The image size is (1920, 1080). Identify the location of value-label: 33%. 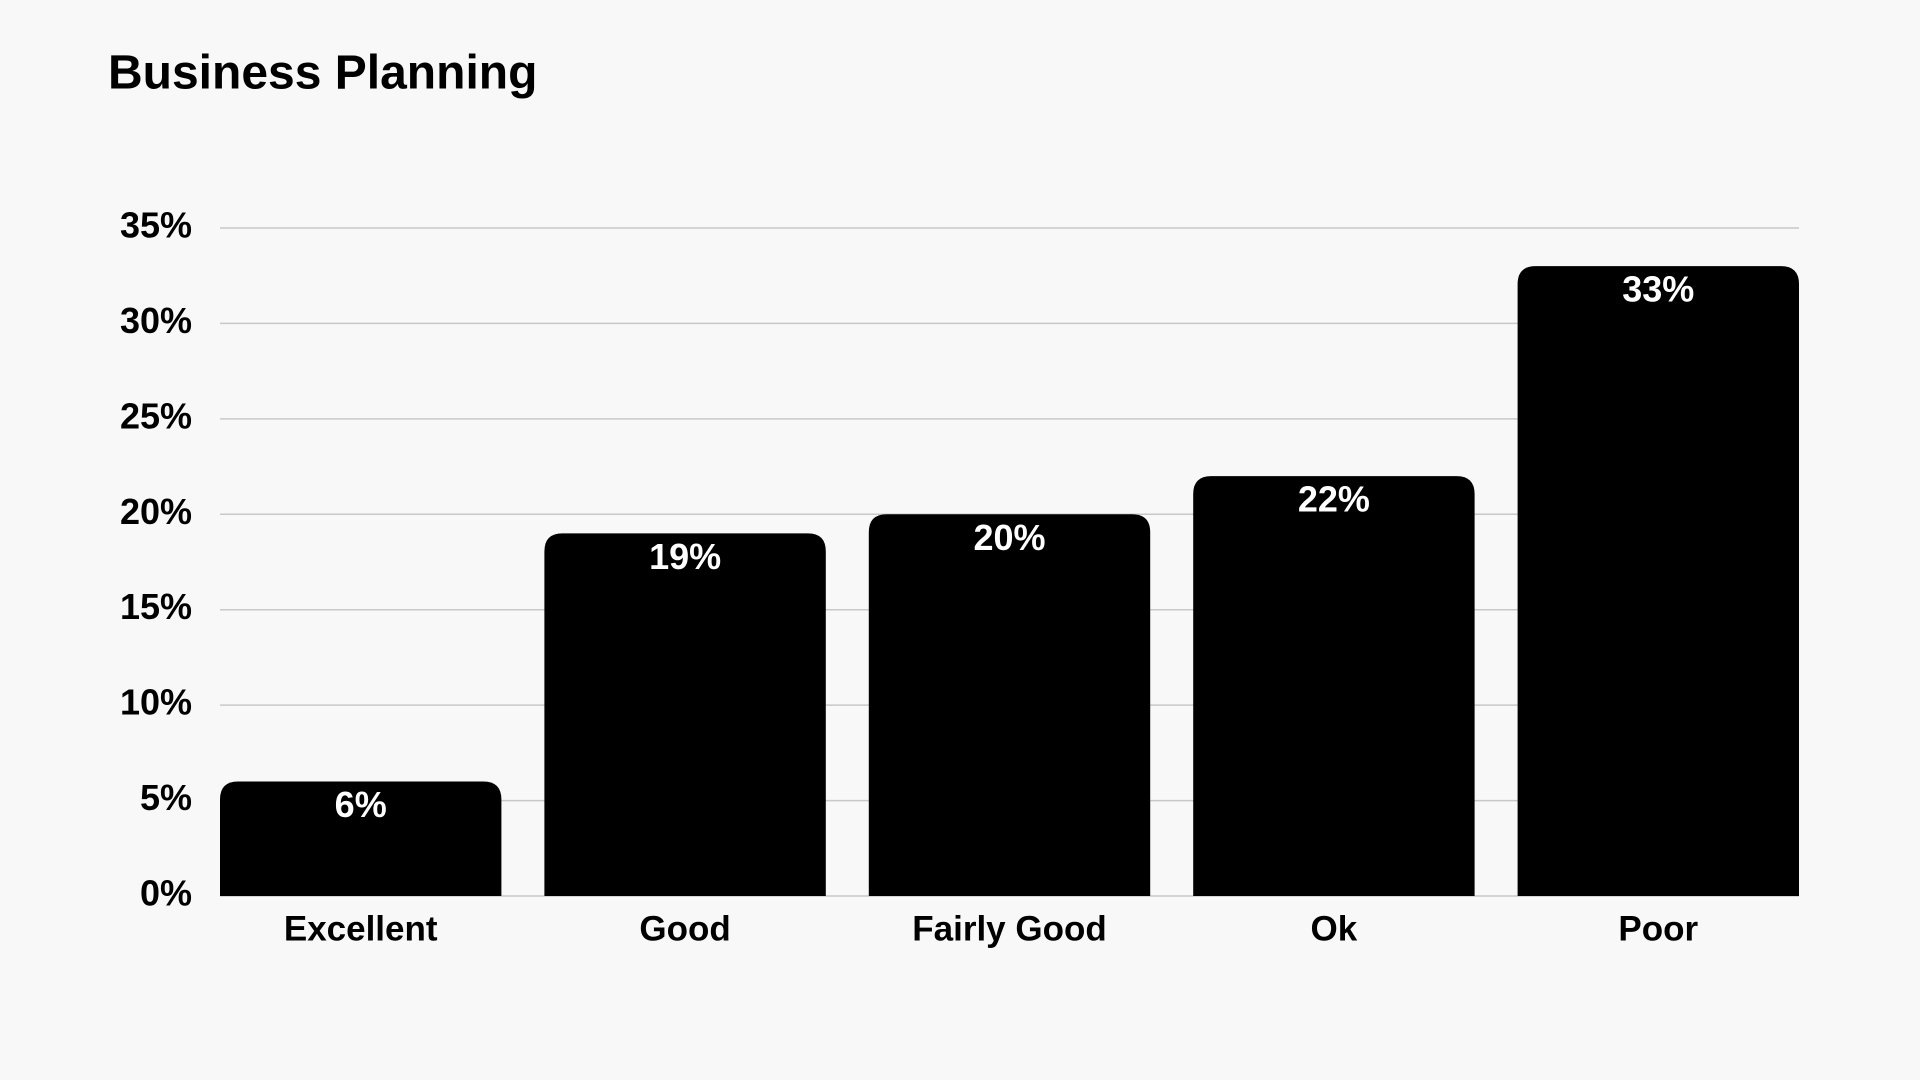
(1658, 289).